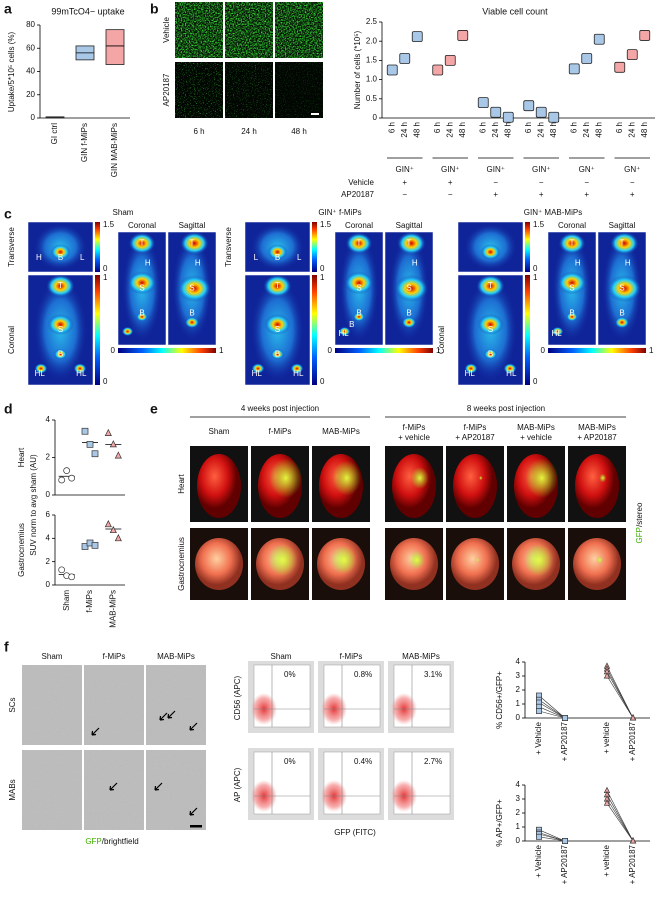 The height and width of the screenshot is (914, 661). What do you see at coordinates (48, 514) in the screenshot?
I see `y-tick-label: 6` at bounding box center [48, 514].